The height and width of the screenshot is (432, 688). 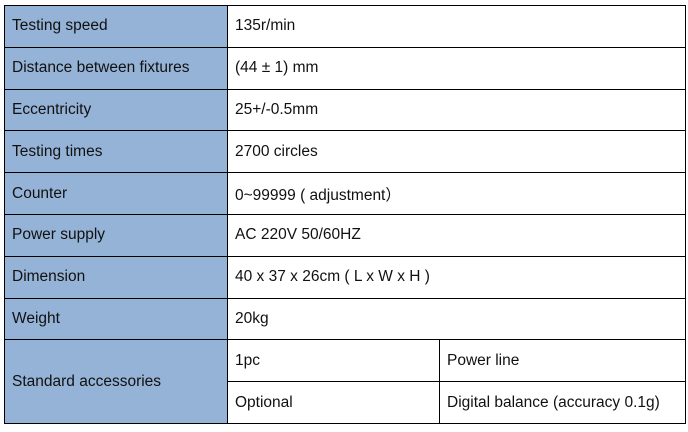 What do you see at coordinates (333, 361) in the screenshot?
I see `accessory-type: 1pc` at bounding box center [333, 361].